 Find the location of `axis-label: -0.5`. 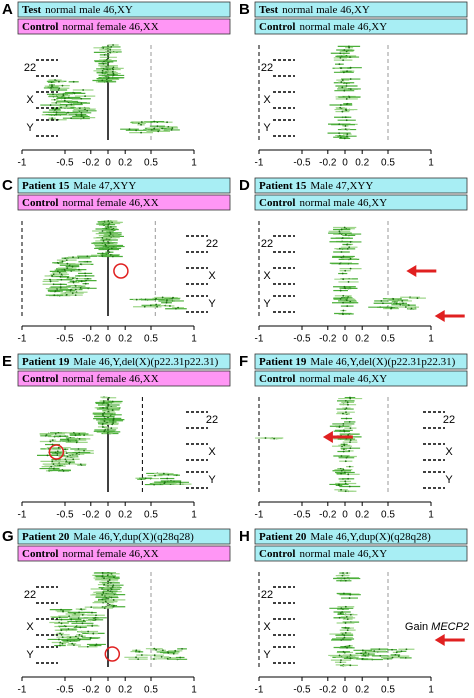

axis-label: -0.5 is located at coordinates (302, 690).